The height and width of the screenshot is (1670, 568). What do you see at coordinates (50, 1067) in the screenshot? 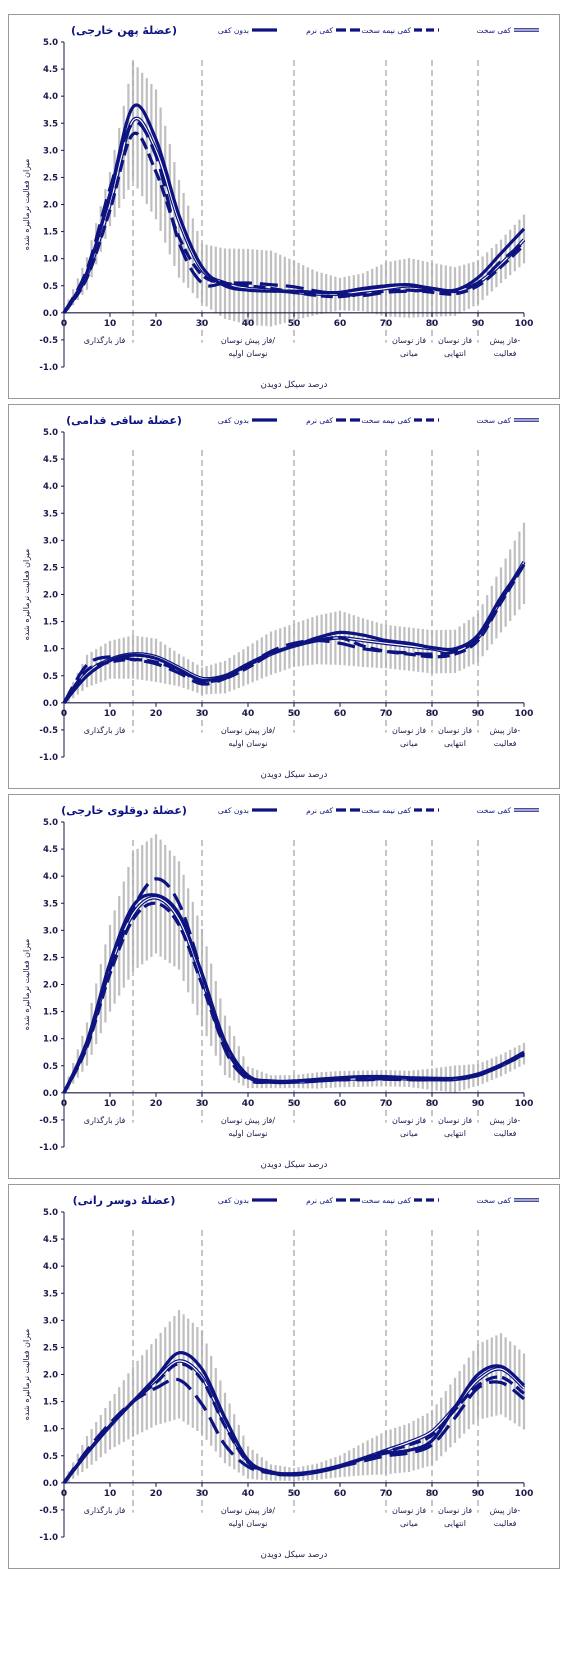
I see `y-tick-label: 0.5` at bounding box center [50, 1067].